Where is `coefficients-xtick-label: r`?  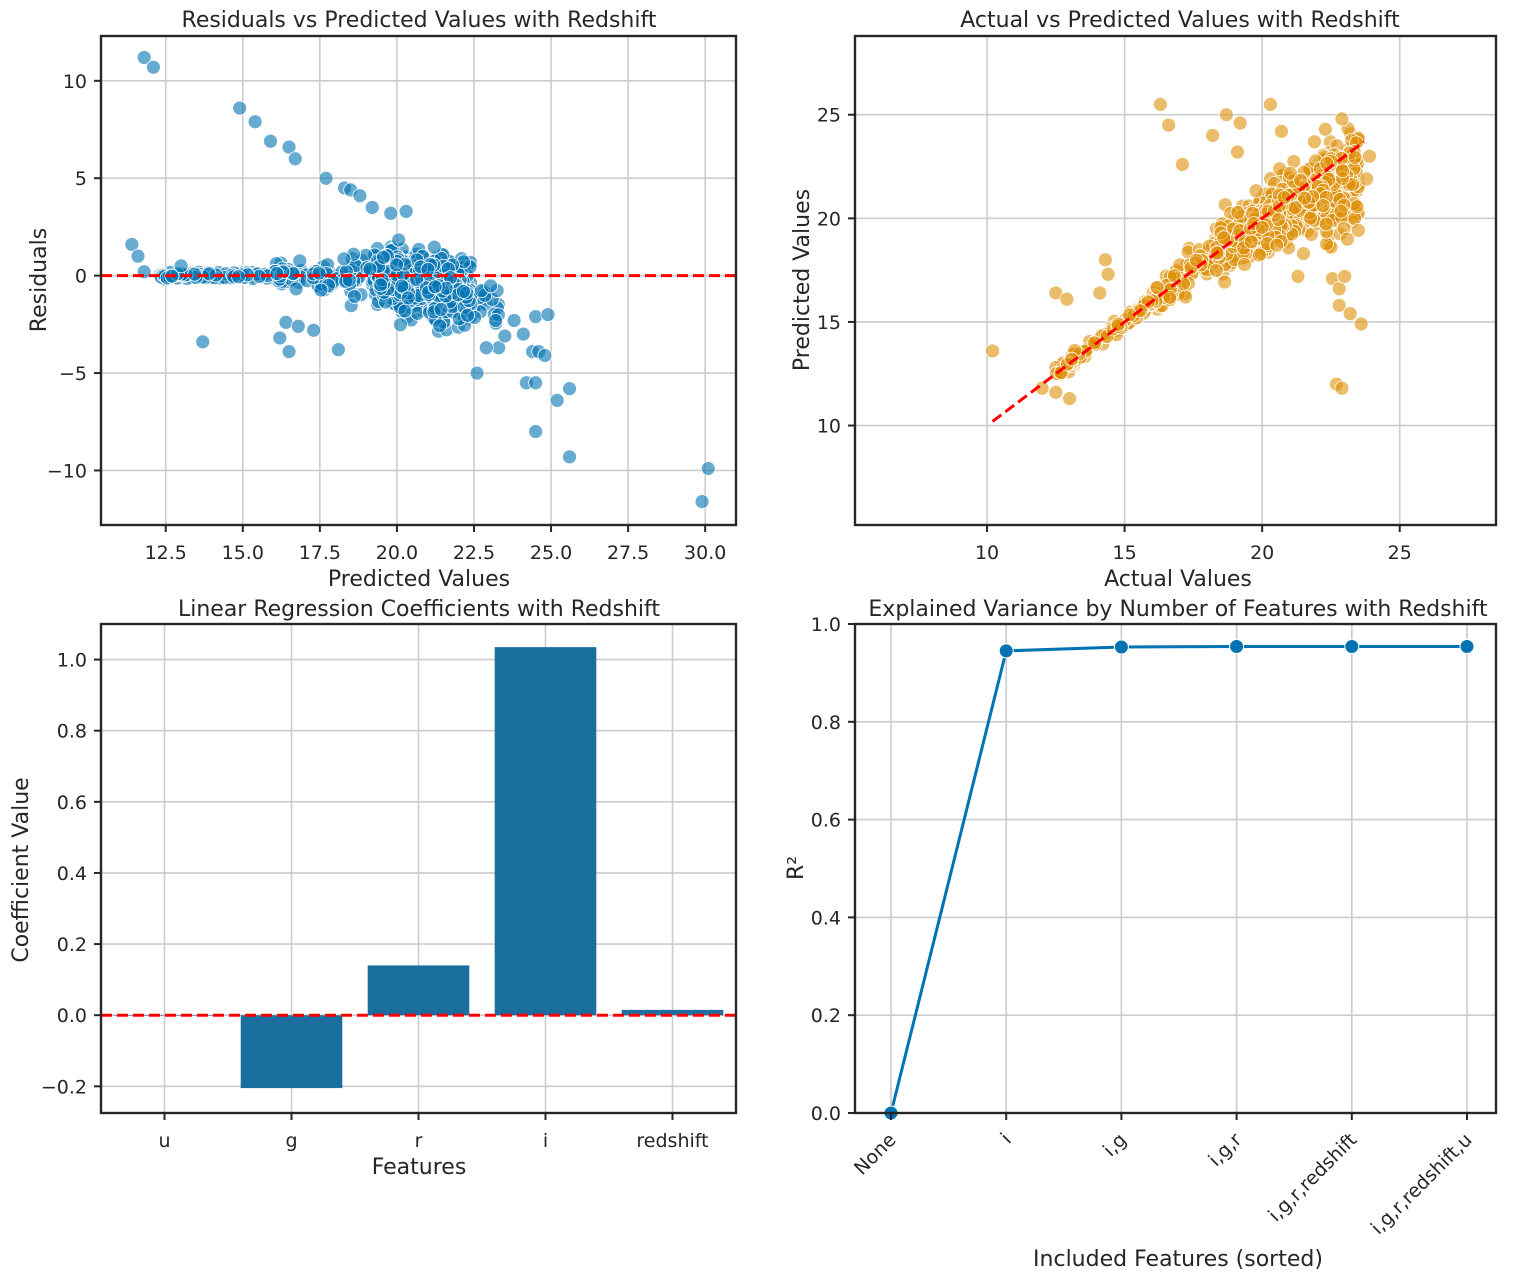
coefficients-xtick-label: r is located at coordinates (419, 1141).